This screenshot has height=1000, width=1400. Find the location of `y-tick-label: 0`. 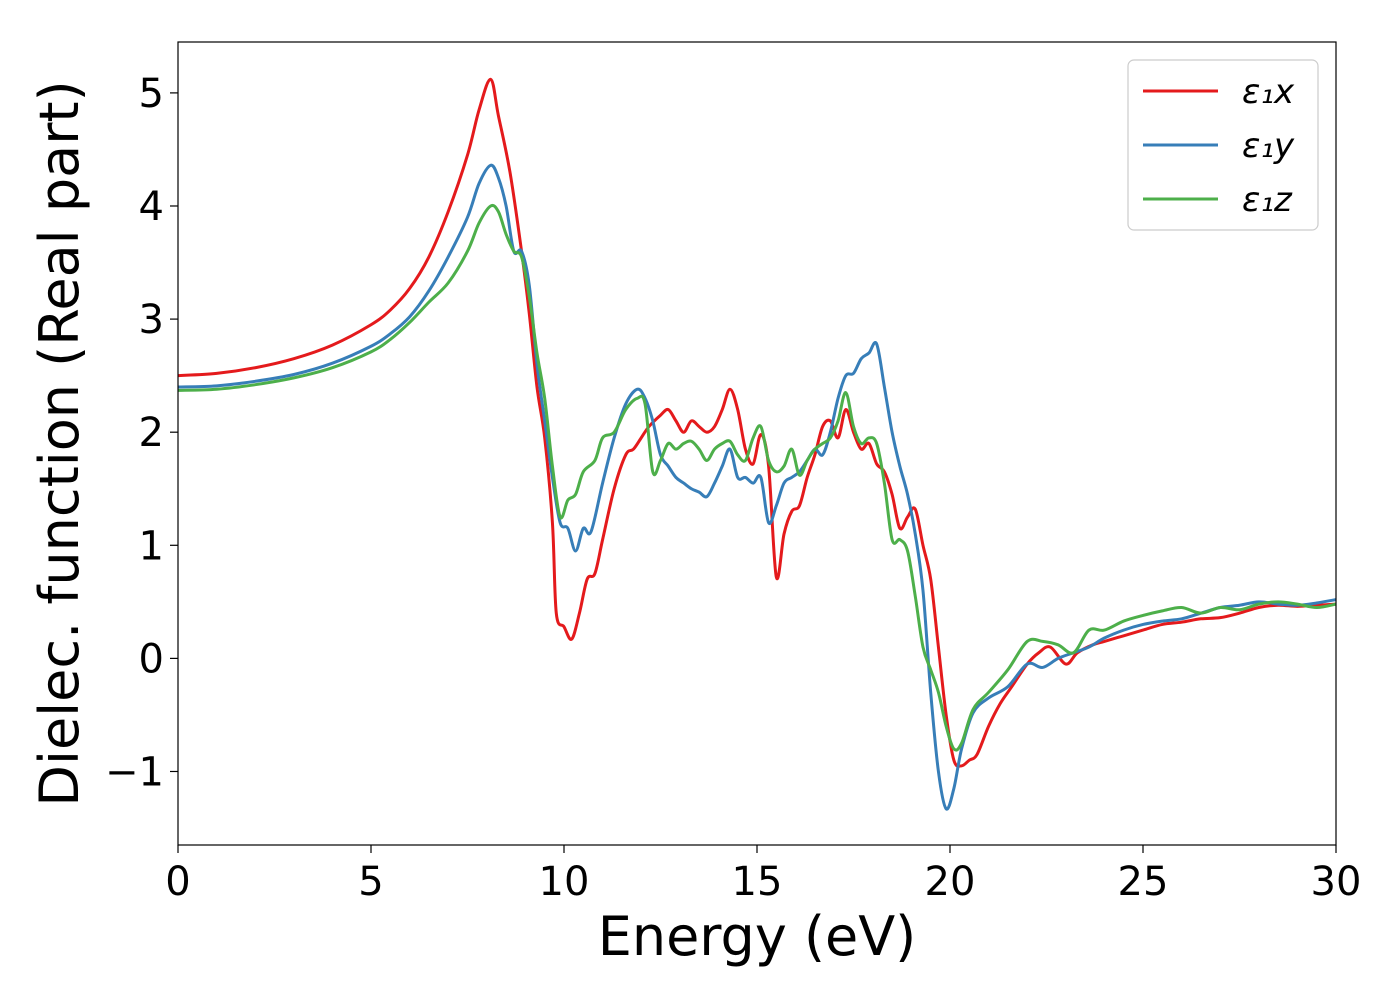

y-tick-label: 0 is located at coordinates (151, 659).